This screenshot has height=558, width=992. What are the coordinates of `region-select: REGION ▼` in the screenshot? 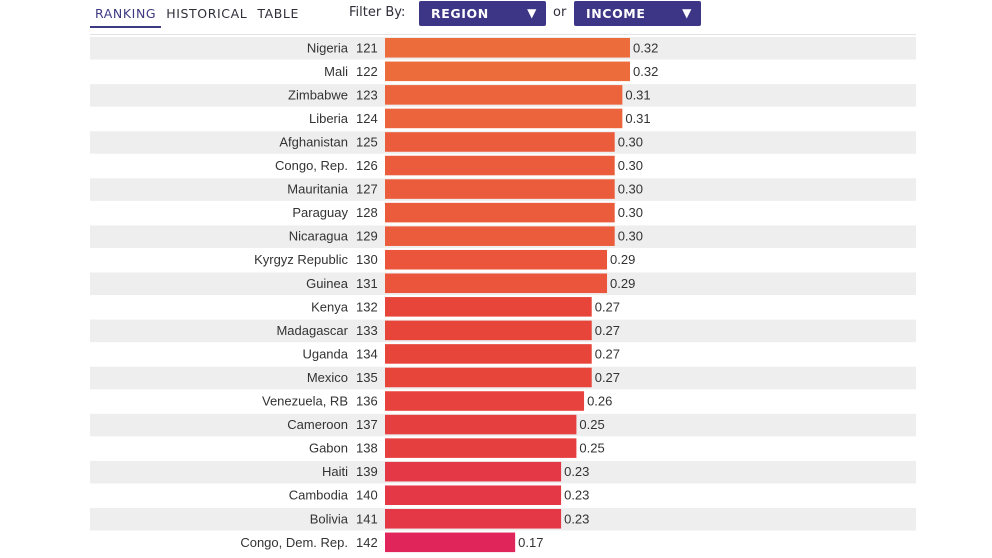 It's located at (482, 13).